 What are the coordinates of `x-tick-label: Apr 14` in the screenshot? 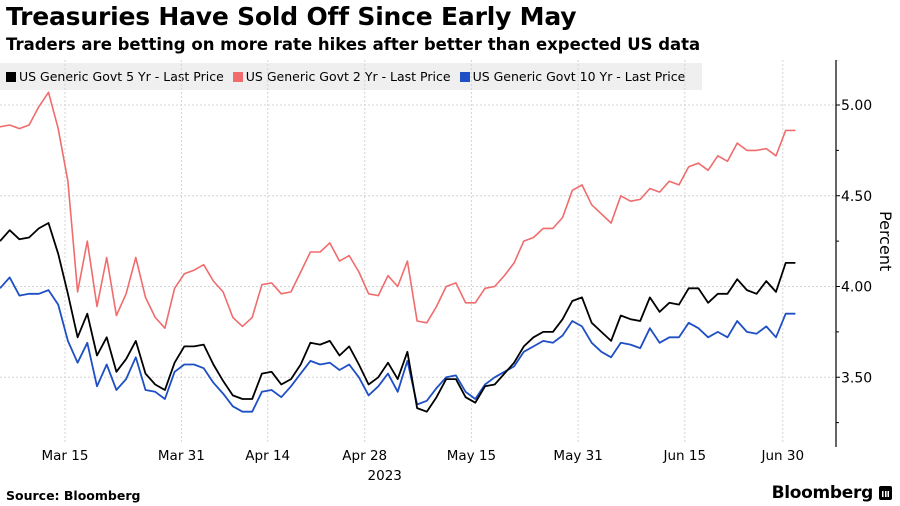 It's located at (267, 456).